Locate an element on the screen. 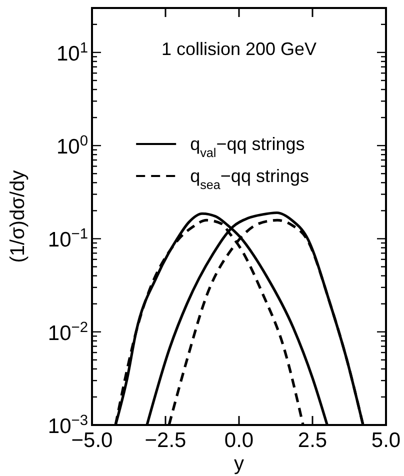  x-tick-label: −2.5 is located at coordinates (165, 440).